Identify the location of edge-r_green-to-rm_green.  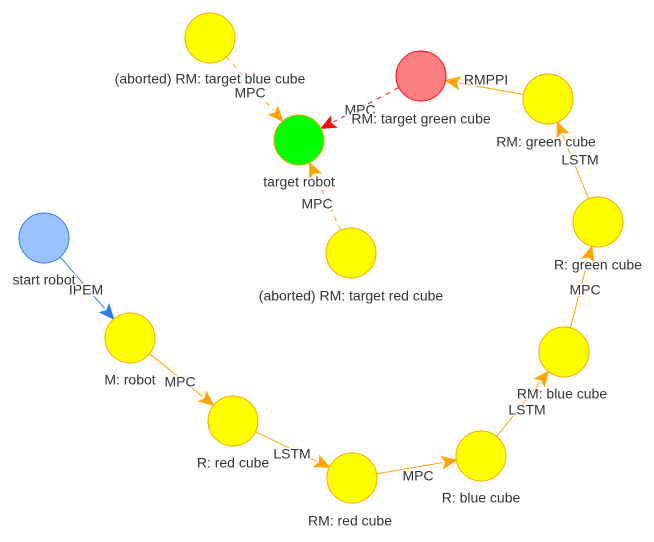
(573, 160).